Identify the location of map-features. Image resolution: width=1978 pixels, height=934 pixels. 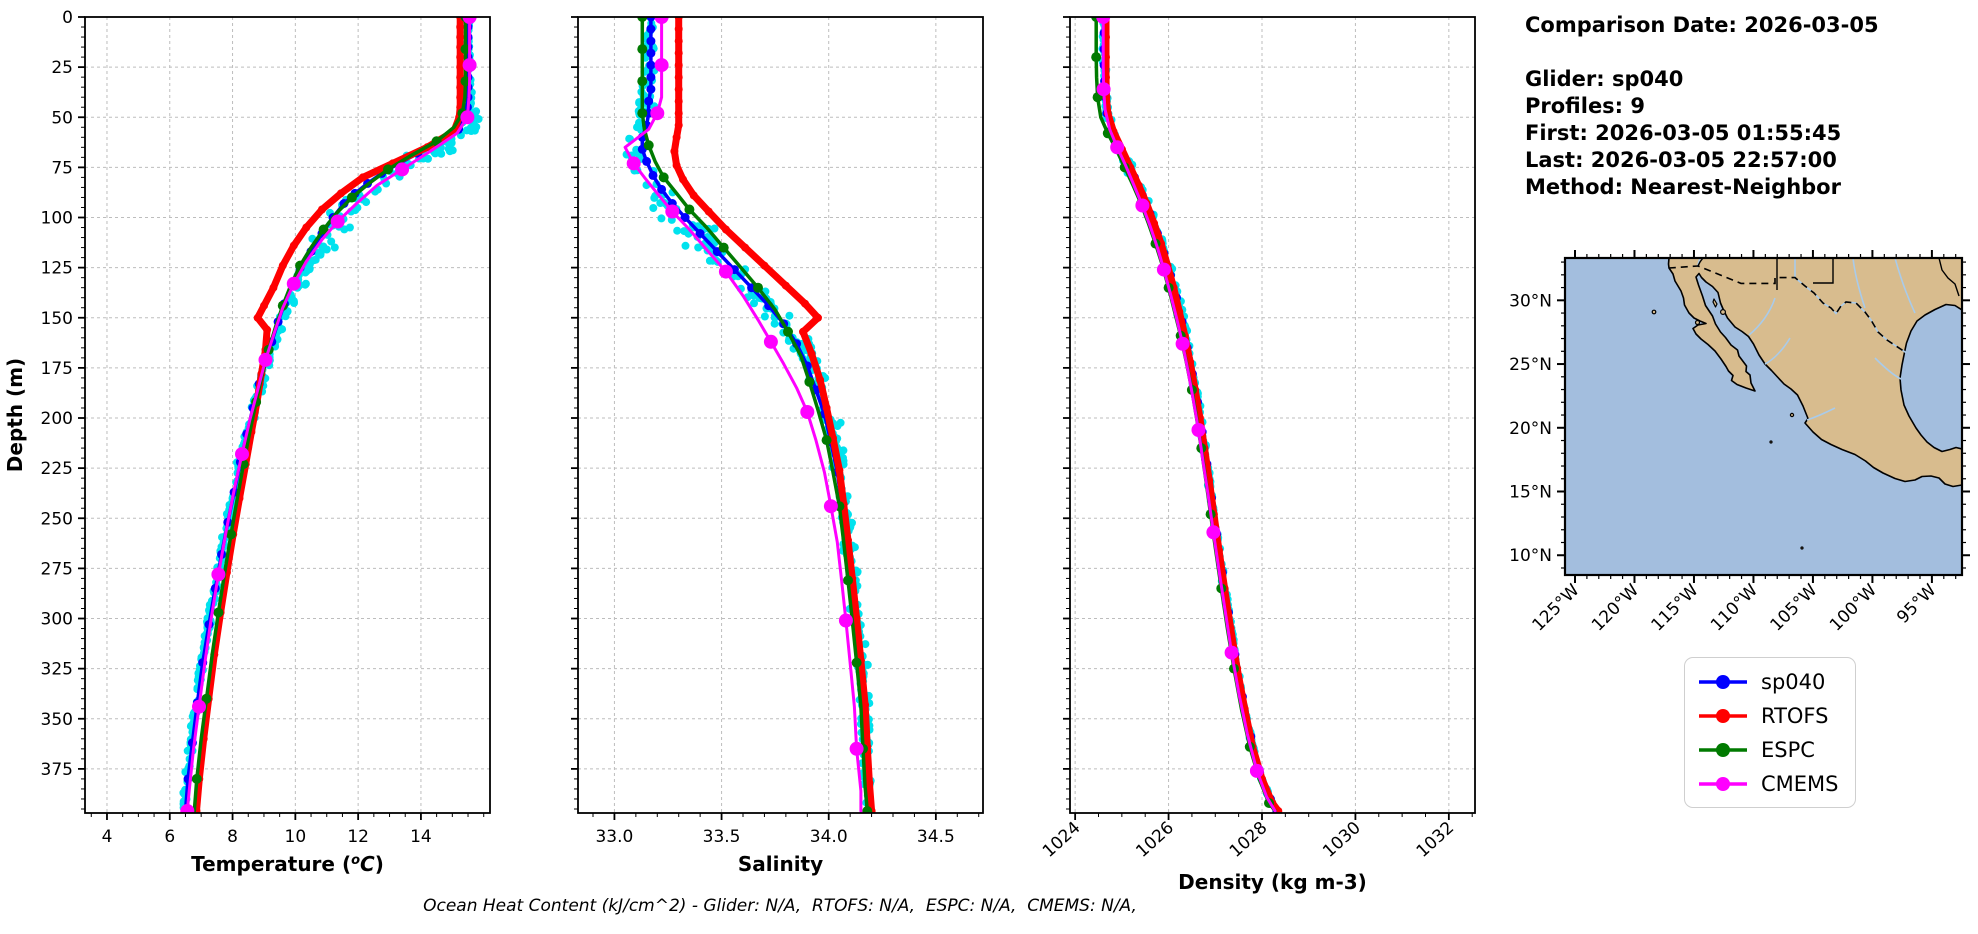
(1806, 404).